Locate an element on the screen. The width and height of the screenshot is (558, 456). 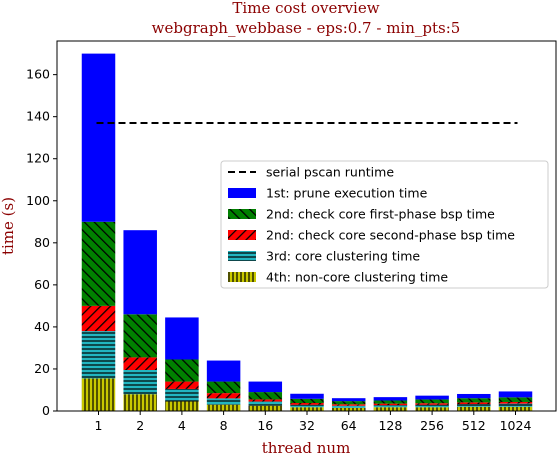
x-tick-label-8: 8 is located at coordinates (224, 425).